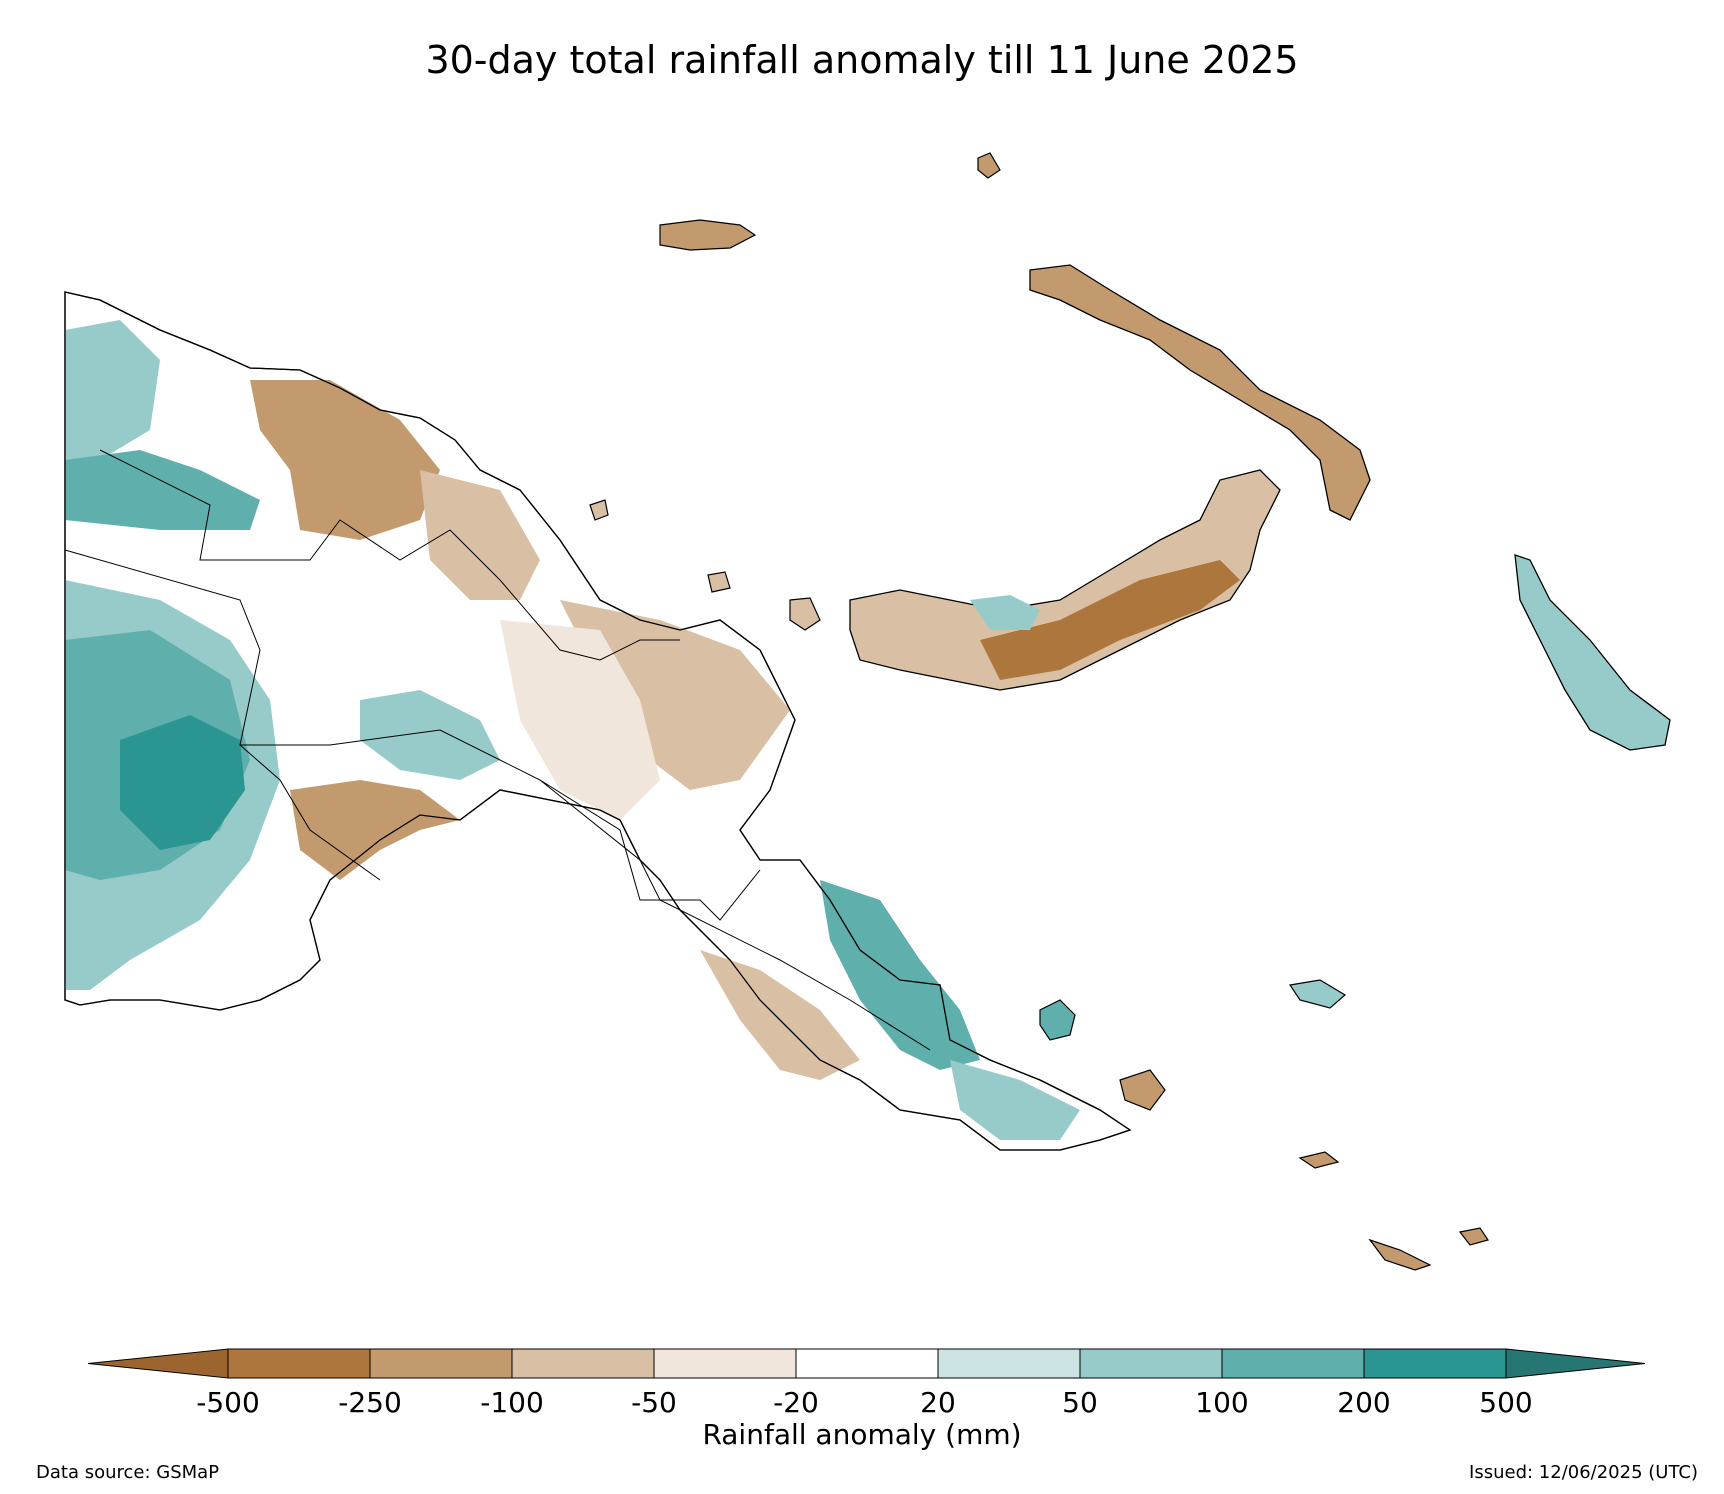 This screenshot has width=1724, height=1494. I want to click on wet-milne-bay, so click(900, 975).